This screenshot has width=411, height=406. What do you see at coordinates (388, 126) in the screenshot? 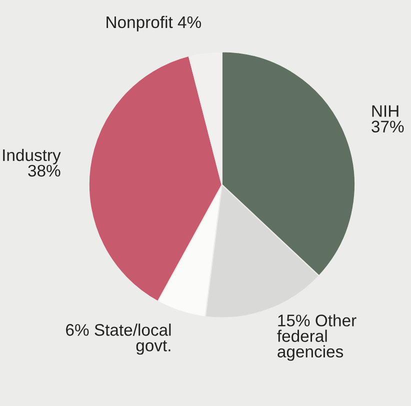
I see `data-label: 37%` at bounding box center [388, 126].